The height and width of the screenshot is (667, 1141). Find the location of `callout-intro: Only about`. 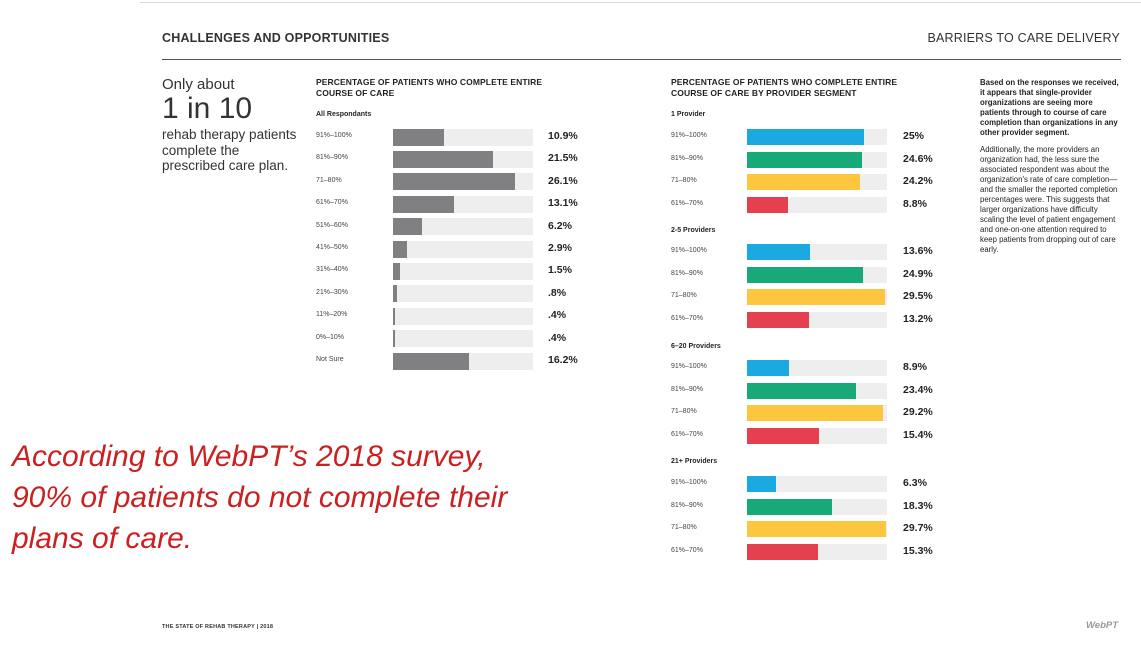

callout-intro: Only about is located at coordinates (198, 84).